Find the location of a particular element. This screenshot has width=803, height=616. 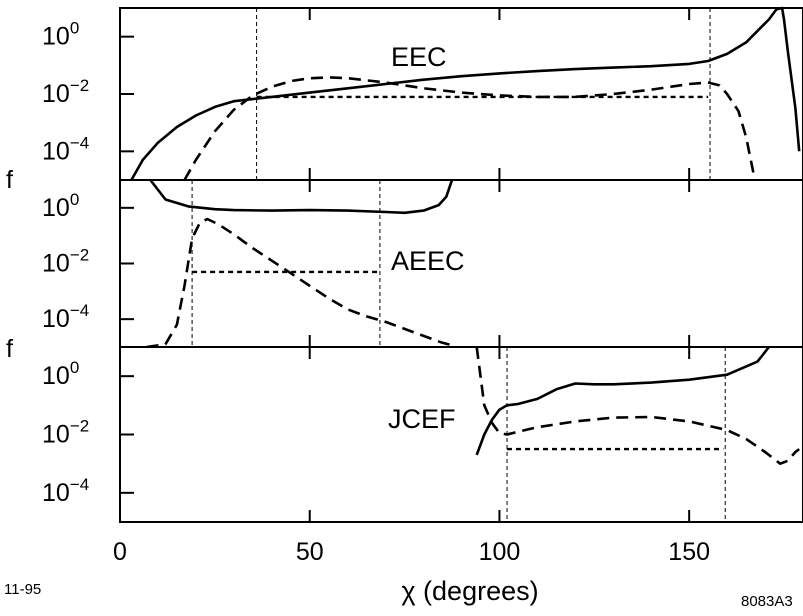

curve-aeec-dashed is located at coordinates (298, 283).